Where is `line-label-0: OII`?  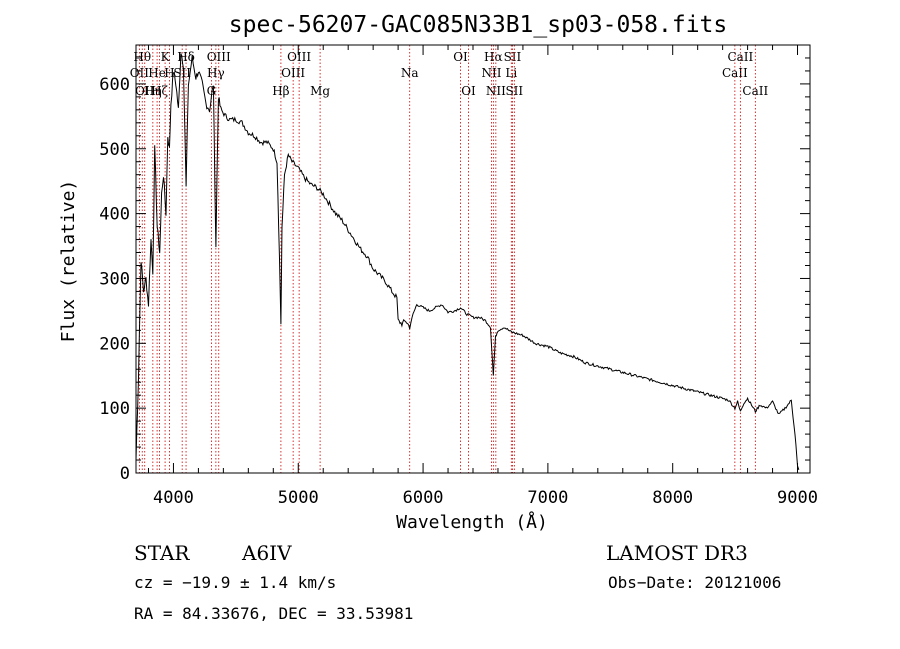
line-label-0: OII is located at coordinates (140, 73).